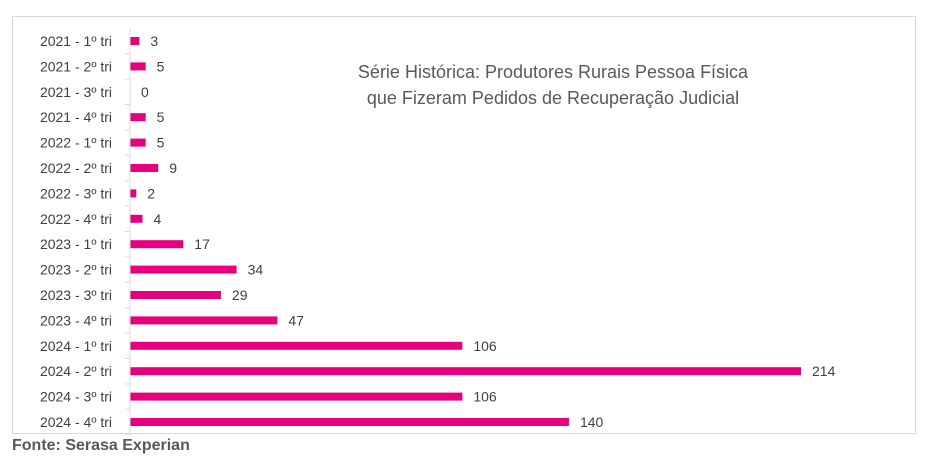 The width and height of the screenshot is (937, 462). Describe the element at coordinates (76, 422) in the screenshot. I see `category-label: 2024 - 4º tri` at that location.